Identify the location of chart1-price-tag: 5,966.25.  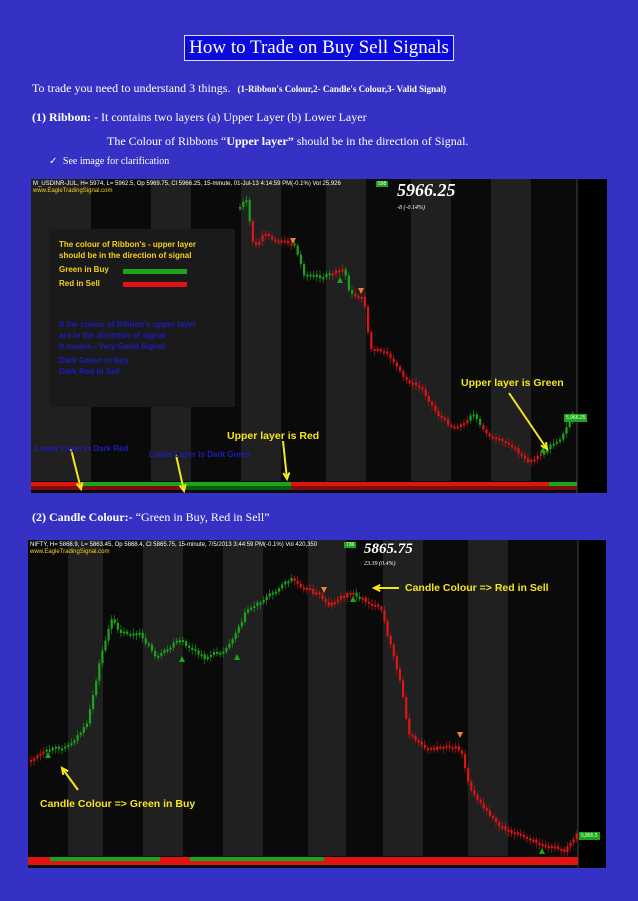
(576, 418).